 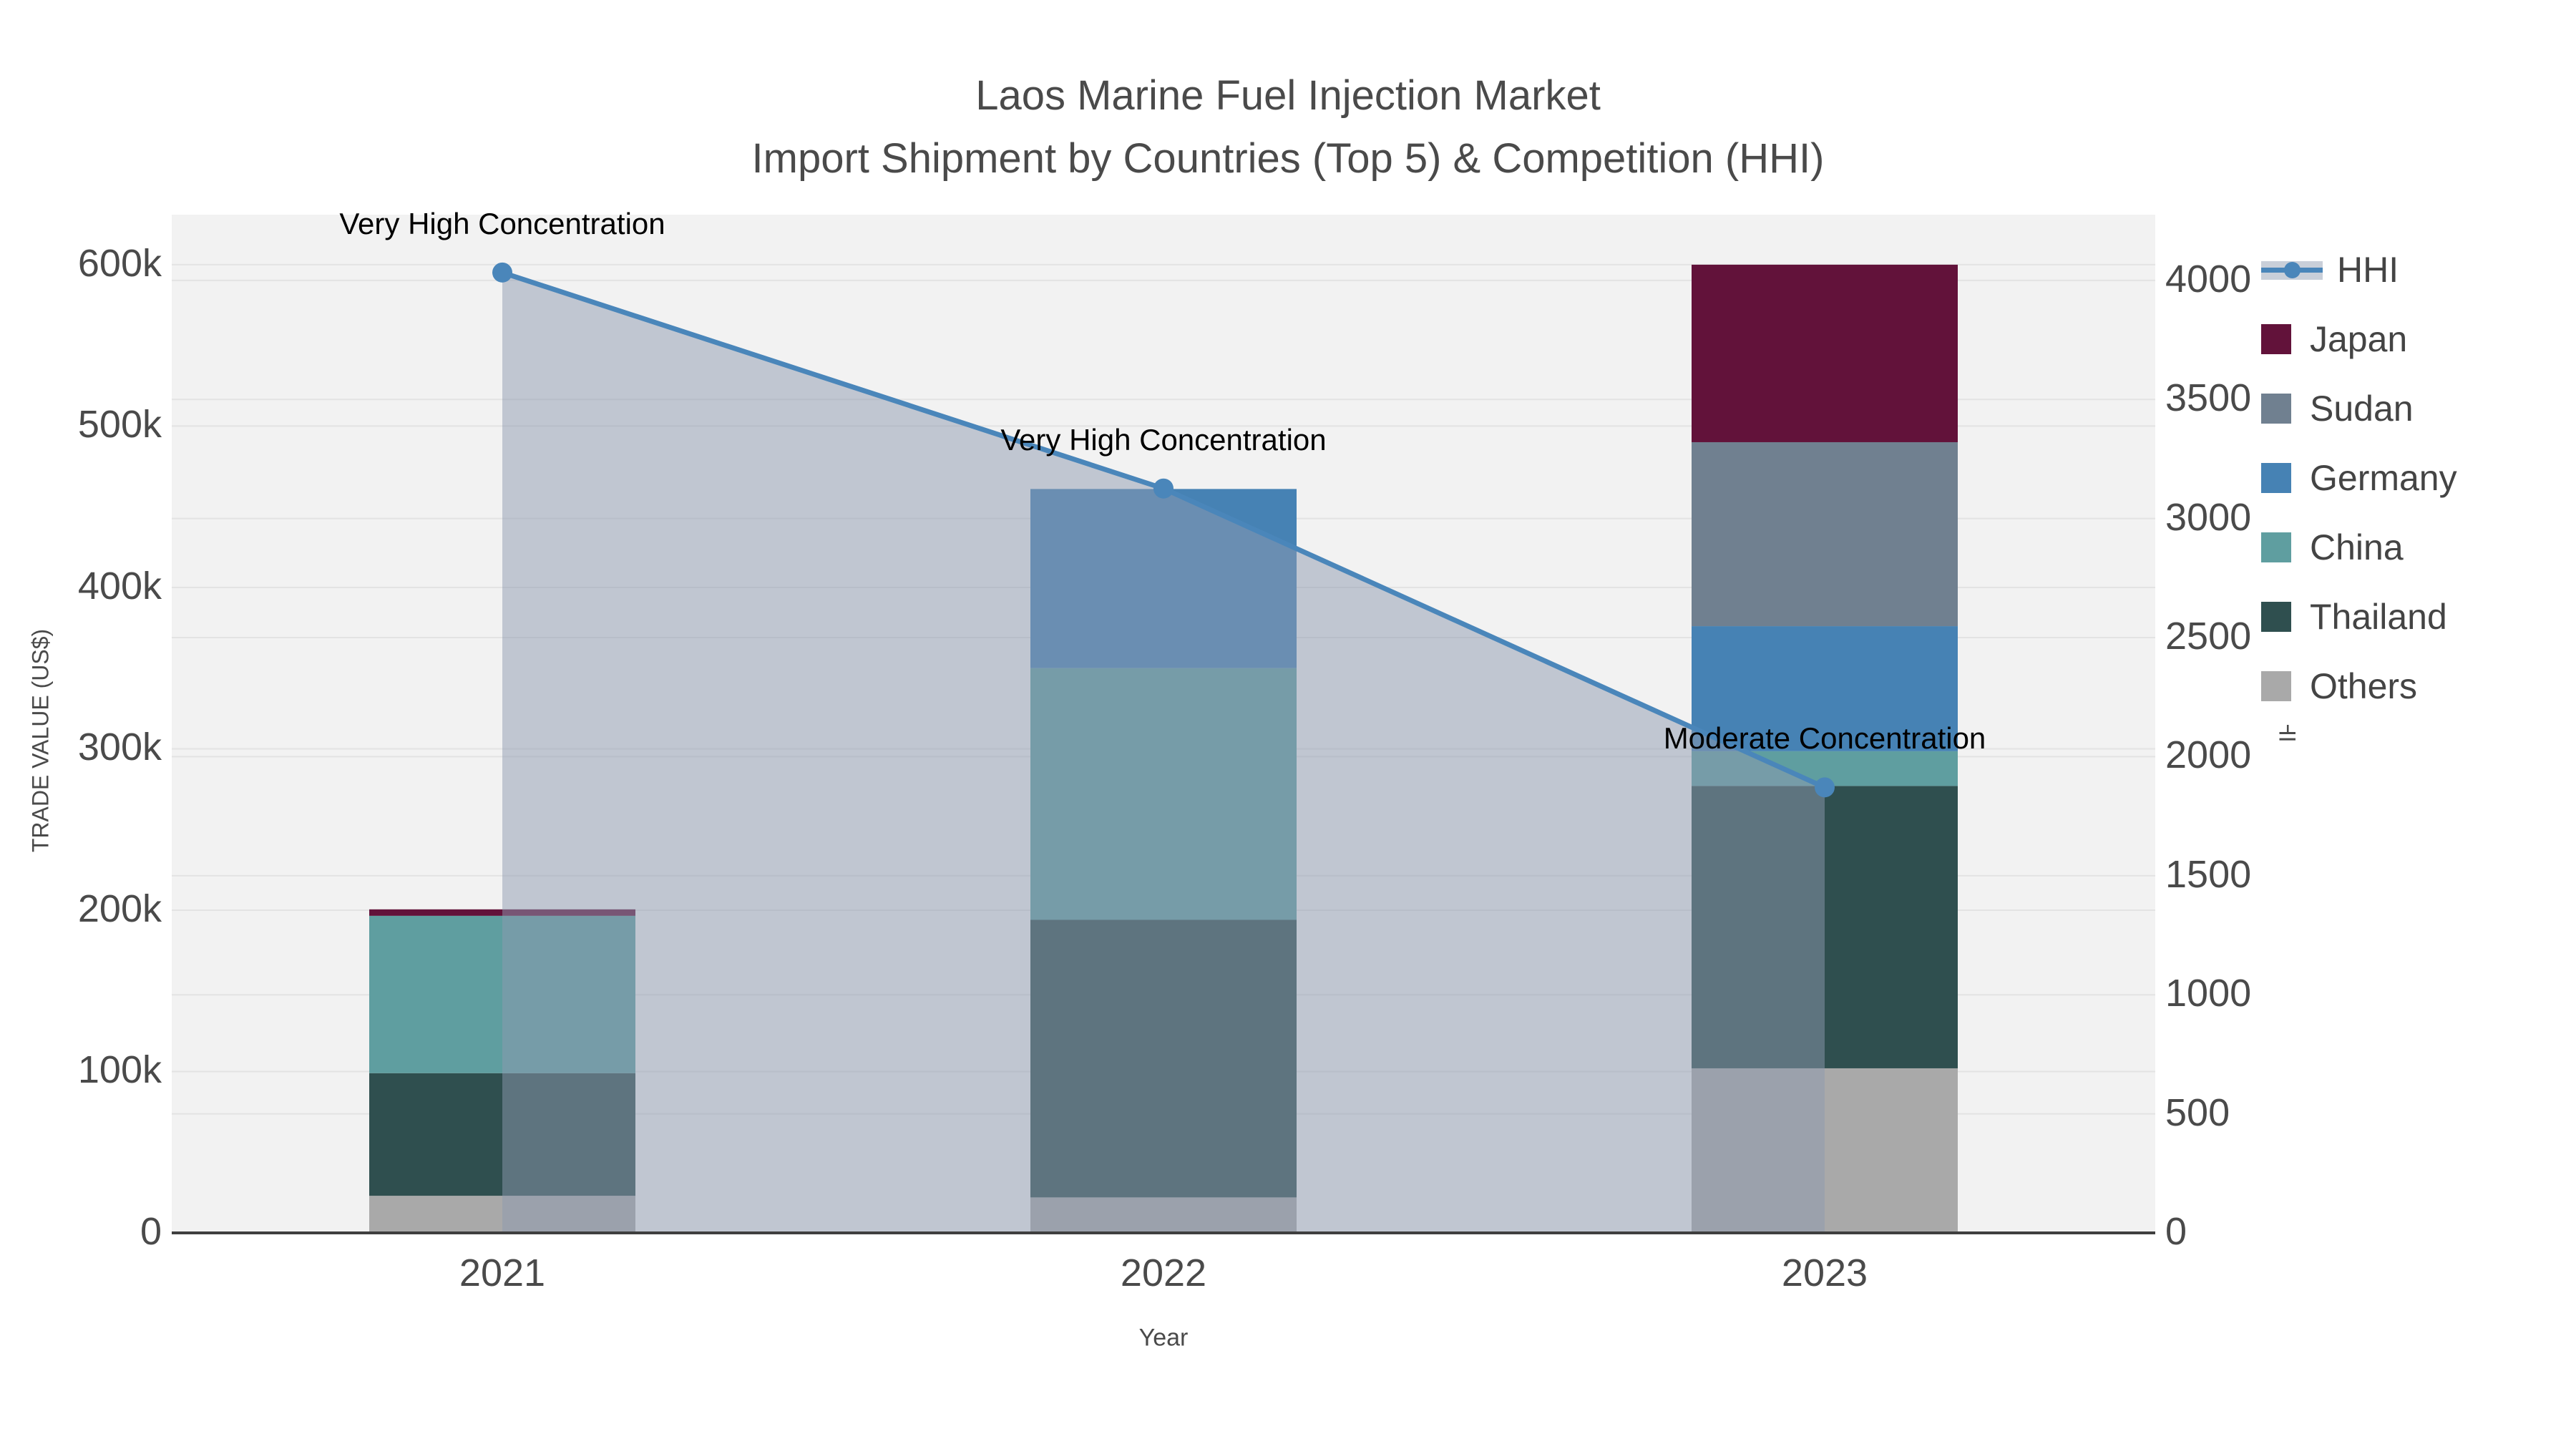 What do you see at coordinates (2368, 269) in the screenshot?
I see `legend-label-hhi: HHI` at bounding box center [2368, 269].